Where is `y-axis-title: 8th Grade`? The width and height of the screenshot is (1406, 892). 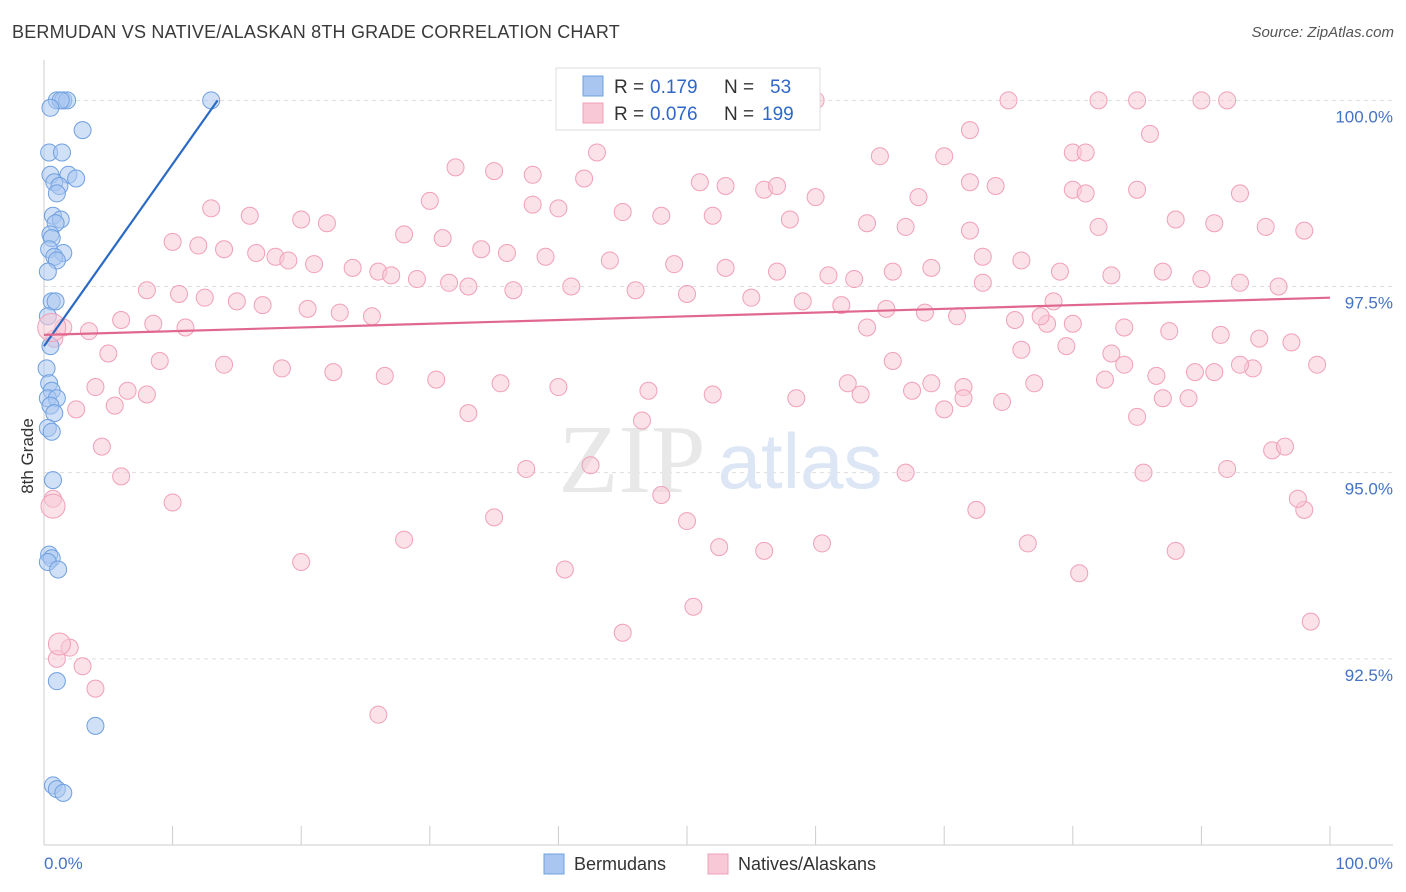
y-axis-title: 8th Grade is located at coordinates (27, 456).